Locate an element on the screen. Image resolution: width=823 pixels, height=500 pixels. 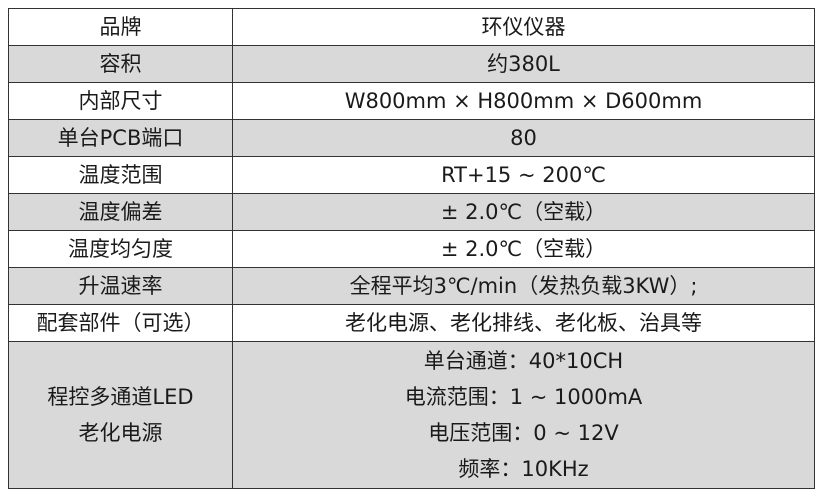
table-row: 温度偏差 ± 2.0℃（空载） is located at coordinates (411, 212).